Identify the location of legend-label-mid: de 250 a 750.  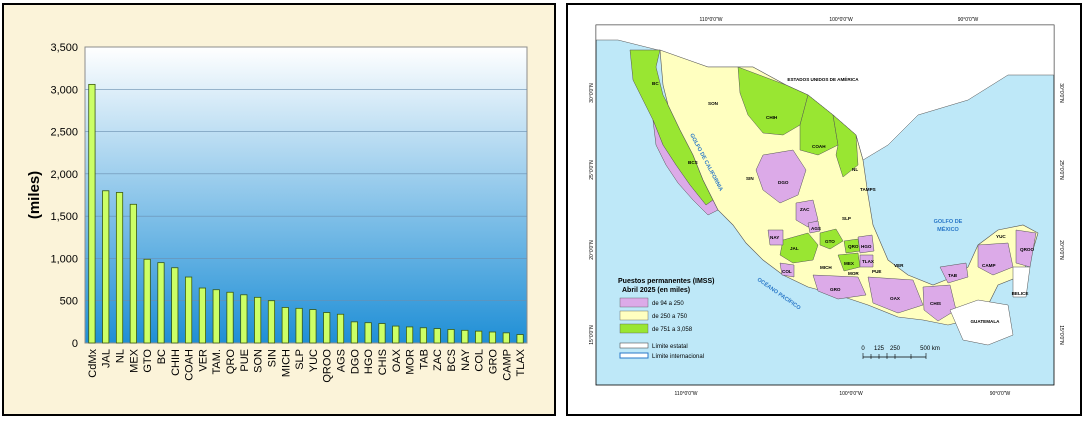
(670, 317).